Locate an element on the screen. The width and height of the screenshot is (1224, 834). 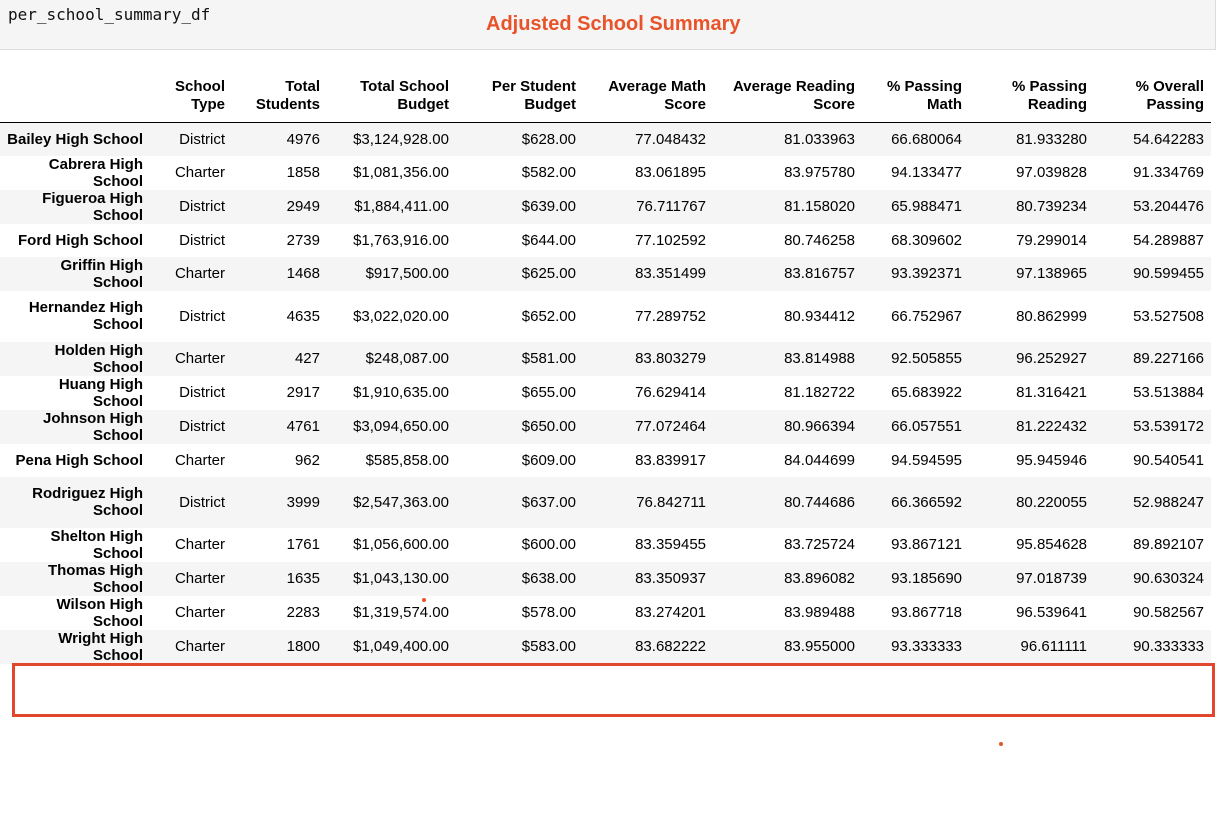
cell-total-school-budget: $248,087.00 is located at coordinates (407, 358).